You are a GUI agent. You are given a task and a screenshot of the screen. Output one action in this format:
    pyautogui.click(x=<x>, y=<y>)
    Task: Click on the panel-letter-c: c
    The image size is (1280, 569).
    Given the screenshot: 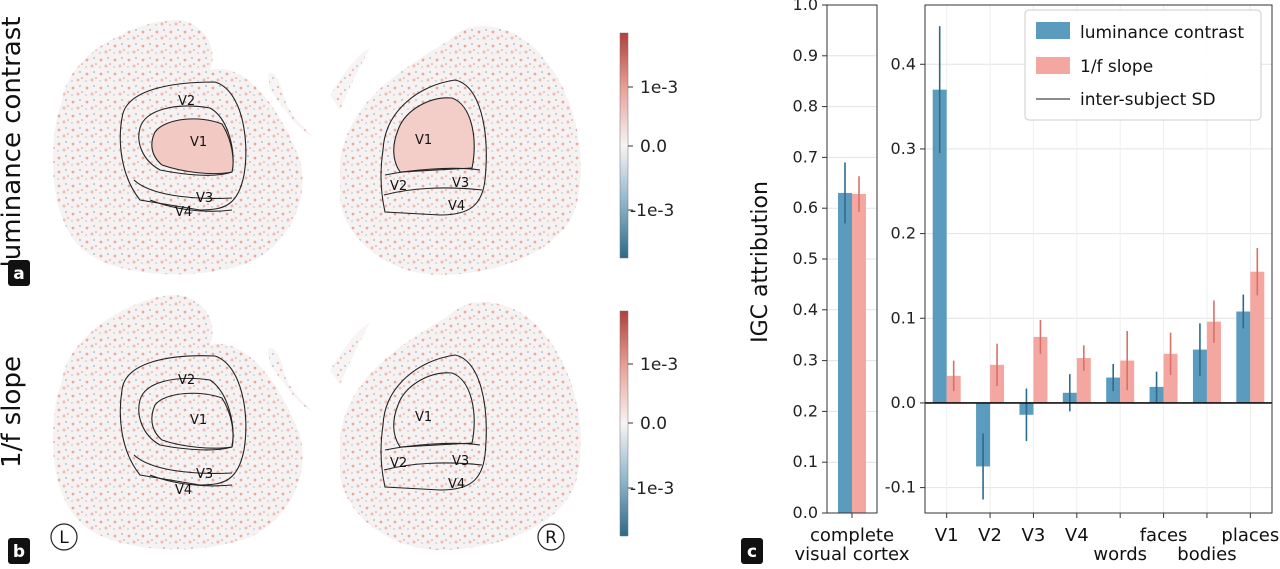 What is the action you would take?
    pyautogui.click(x=752, y=551)
    